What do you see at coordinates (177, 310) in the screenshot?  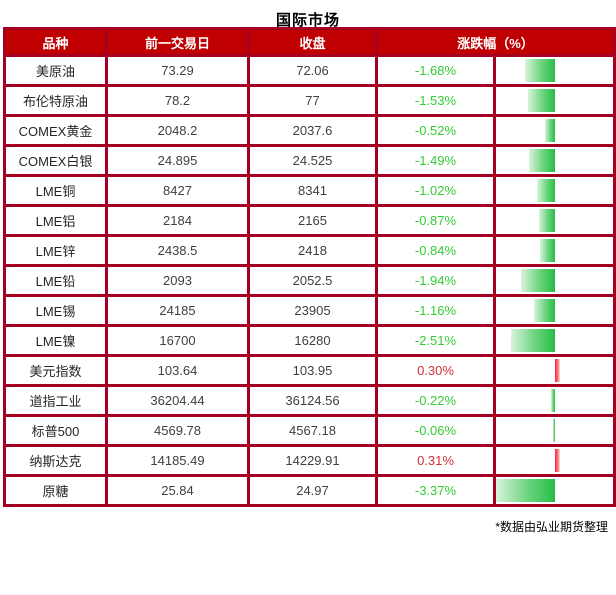 I see `prev-day-cell: 24185` at bounding box center [177, 310].